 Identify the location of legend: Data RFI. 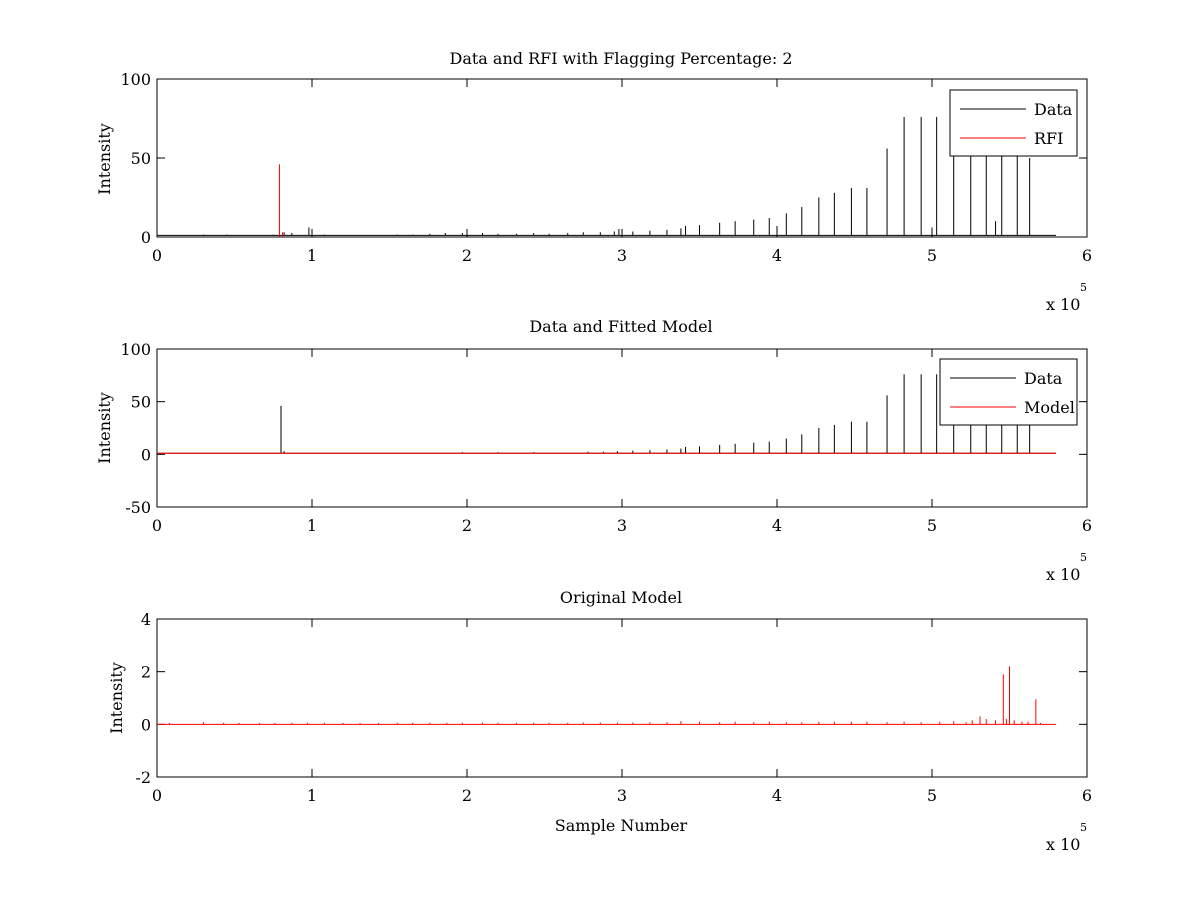
(1013, 123).